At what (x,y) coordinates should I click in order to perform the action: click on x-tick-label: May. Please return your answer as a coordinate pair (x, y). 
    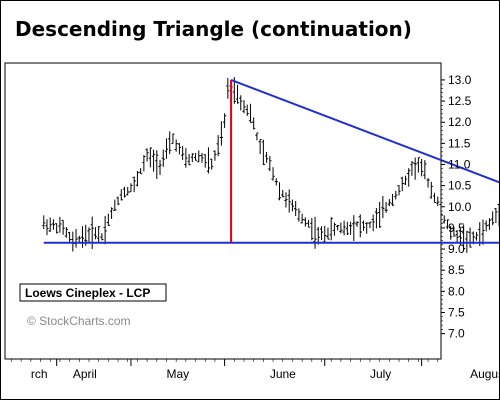
    Looking at the image, I should click on (177, 374).